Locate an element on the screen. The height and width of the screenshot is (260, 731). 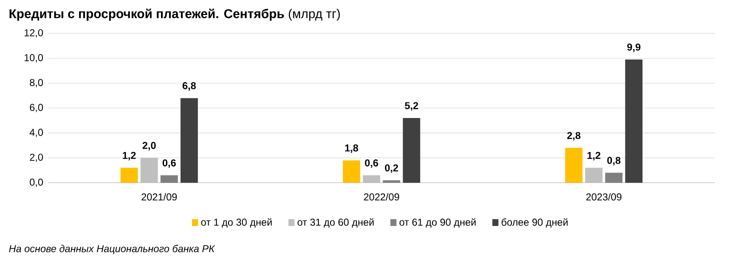
x-tick-label: 2023/09 is located at coordinates (604, 196).